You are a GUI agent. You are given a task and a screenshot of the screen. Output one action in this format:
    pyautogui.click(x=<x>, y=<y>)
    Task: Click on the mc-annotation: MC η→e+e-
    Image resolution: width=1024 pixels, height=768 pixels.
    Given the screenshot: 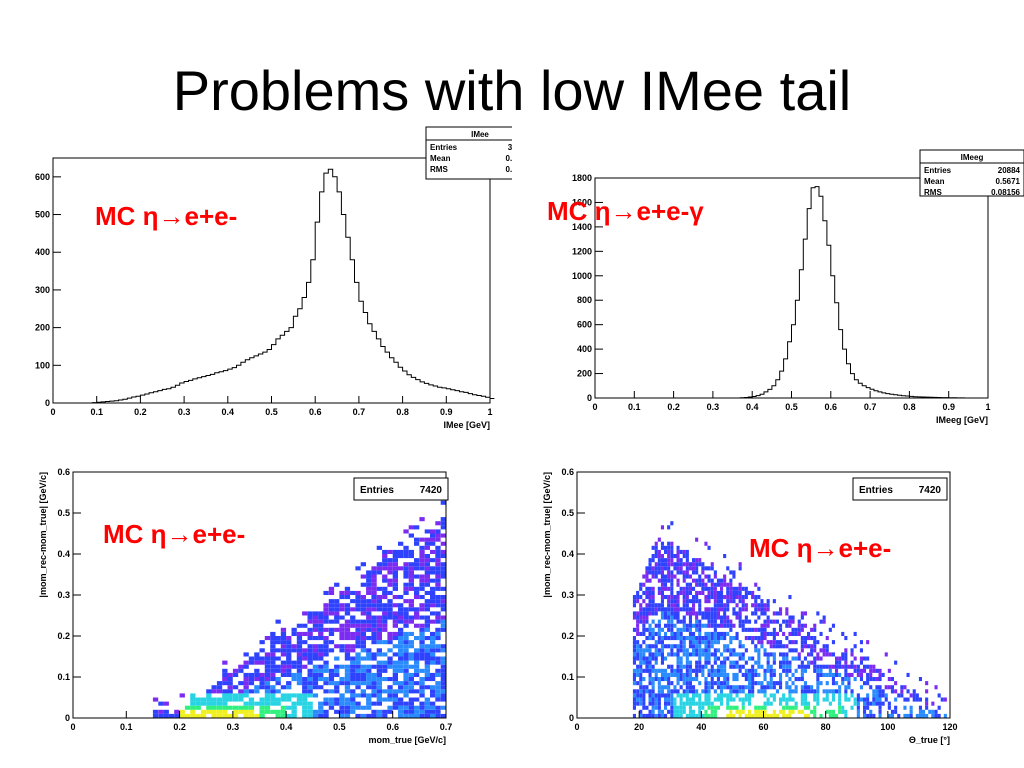 What is the action you would take?
    pyautogui.click(x=820, y=548)
    